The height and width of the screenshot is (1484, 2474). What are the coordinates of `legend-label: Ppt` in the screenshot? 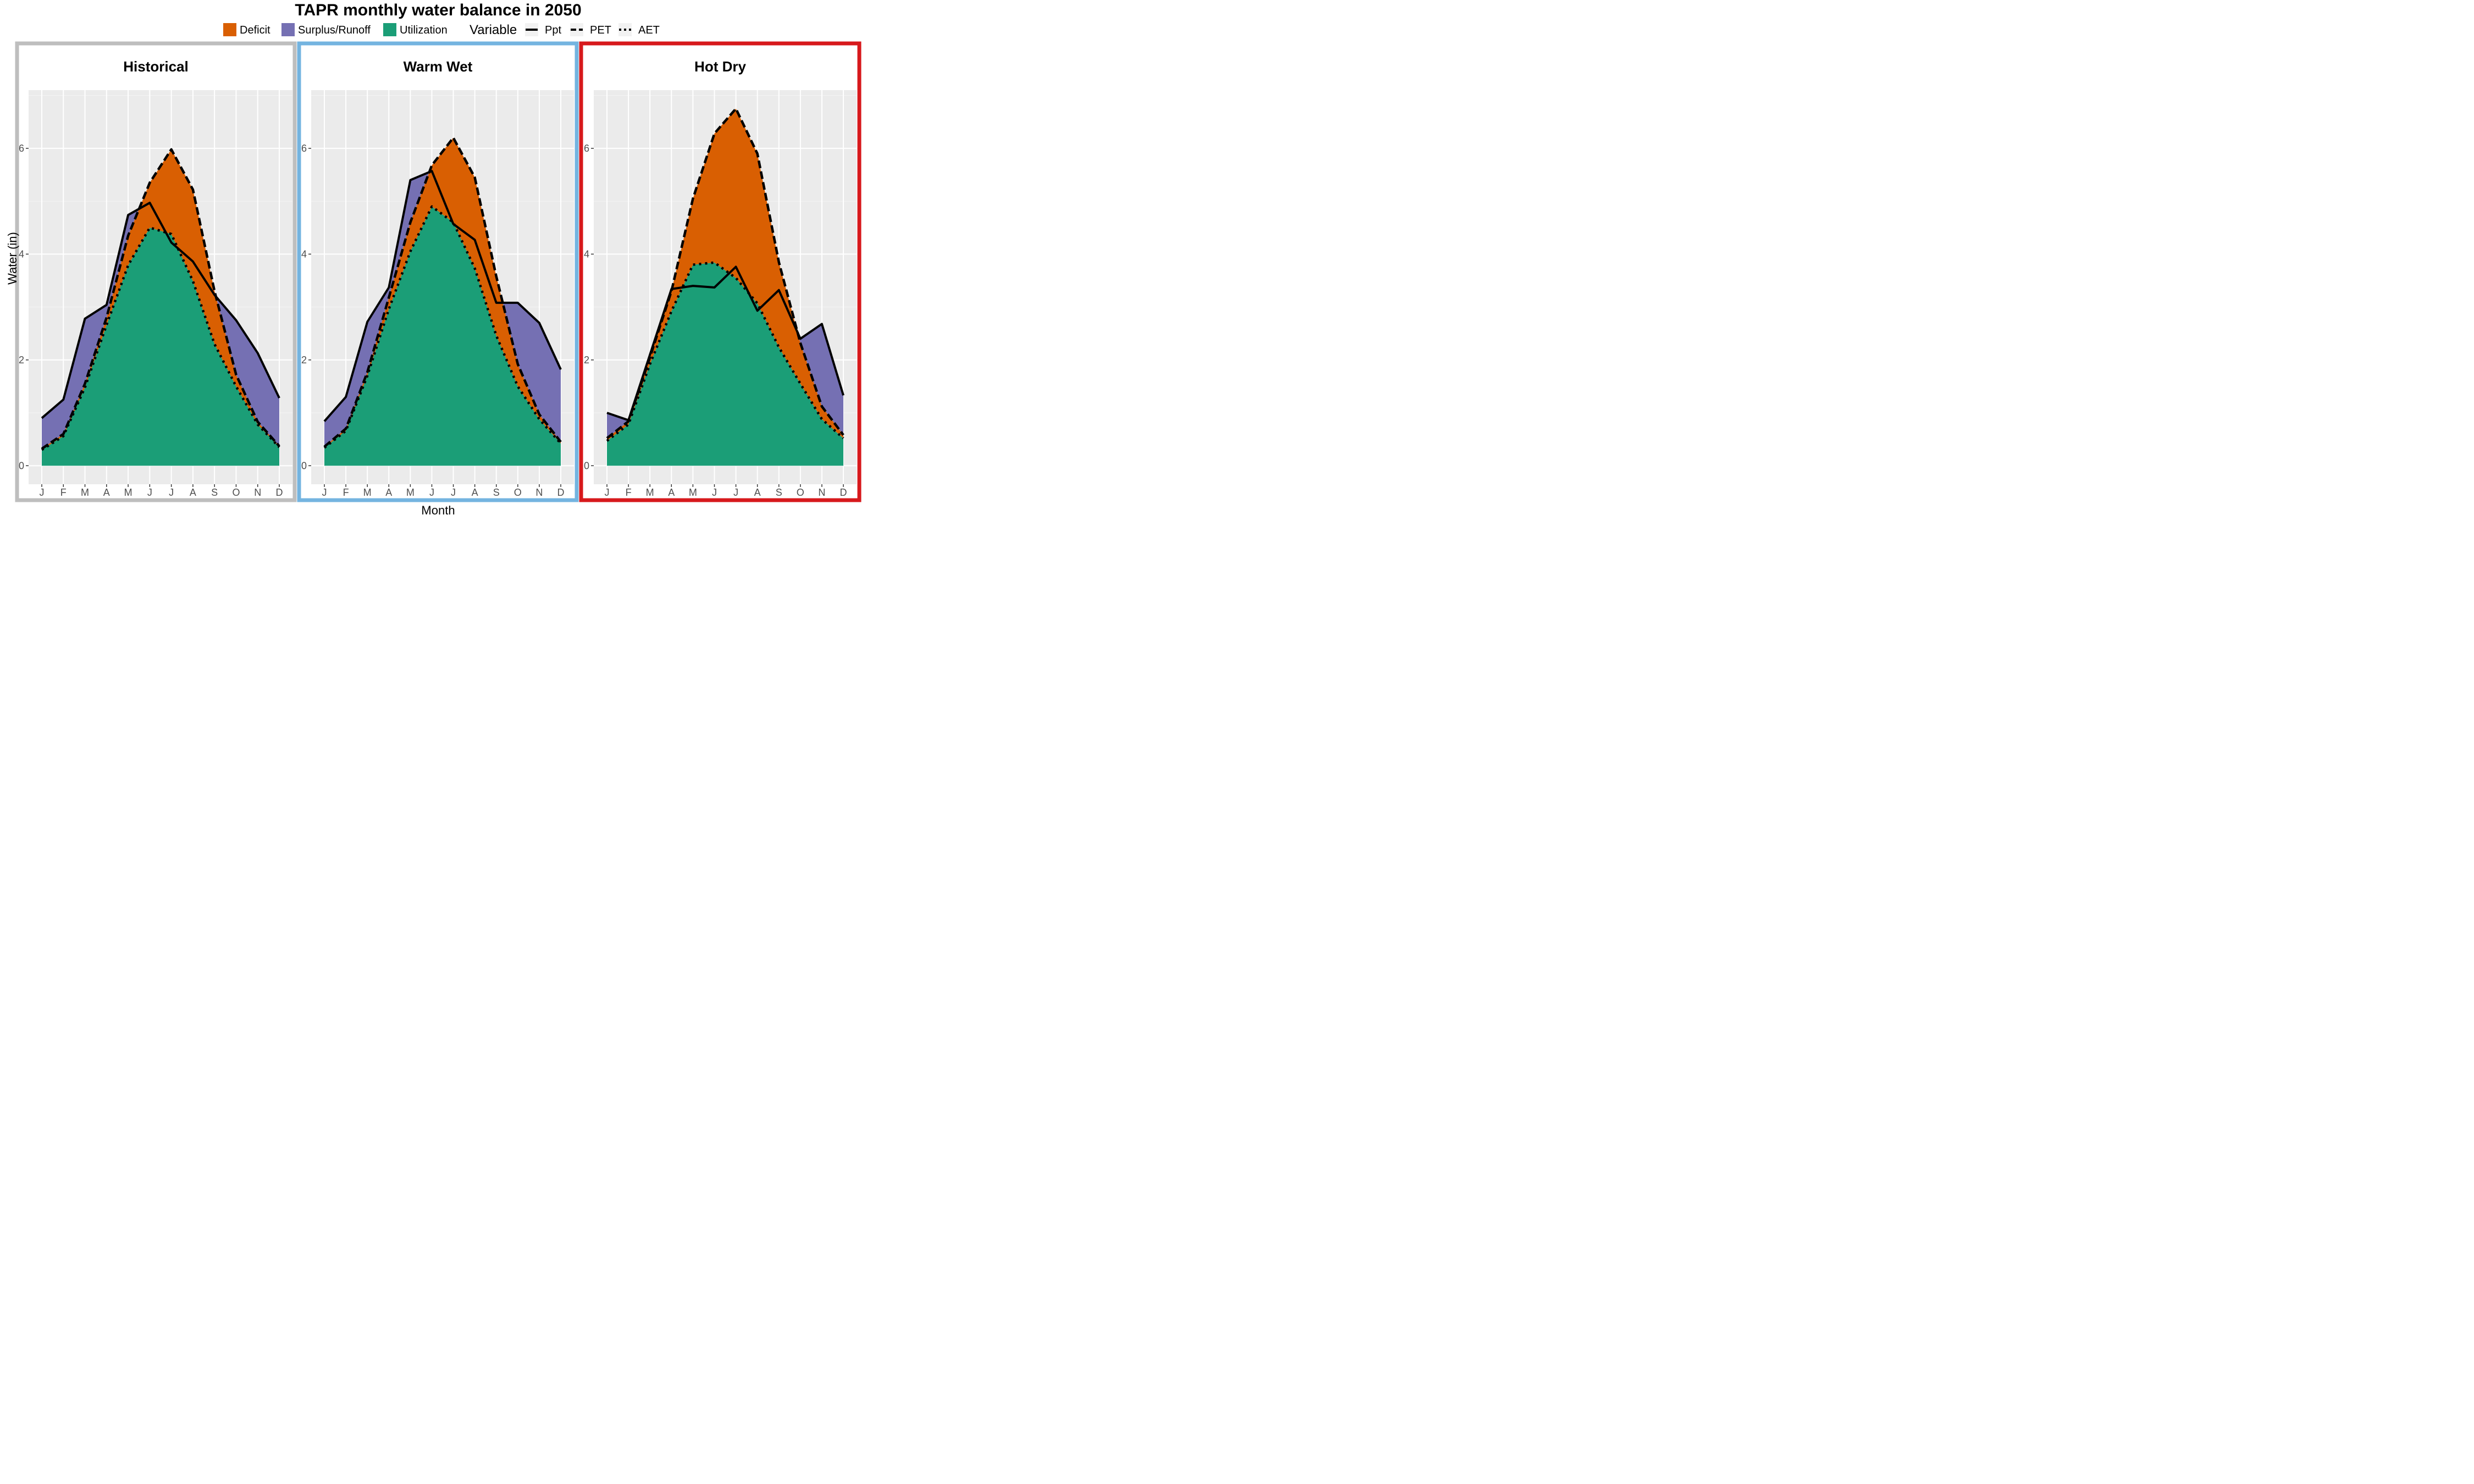 It's located at (553, 30).